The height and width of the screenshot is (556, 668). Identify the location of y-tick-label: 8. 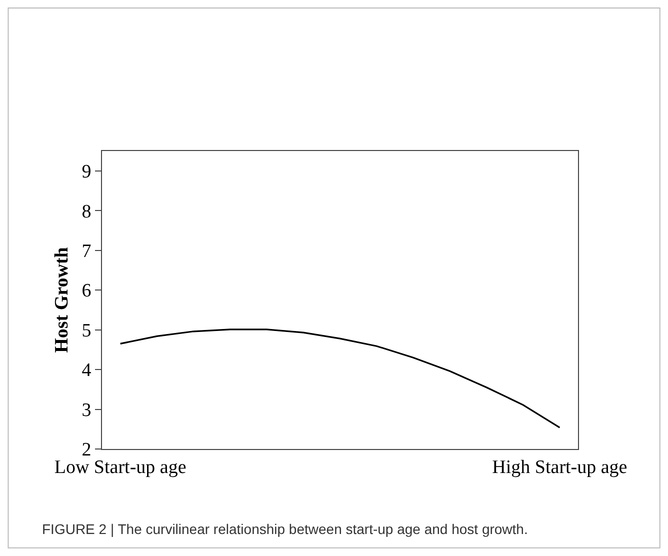
(87, 211).